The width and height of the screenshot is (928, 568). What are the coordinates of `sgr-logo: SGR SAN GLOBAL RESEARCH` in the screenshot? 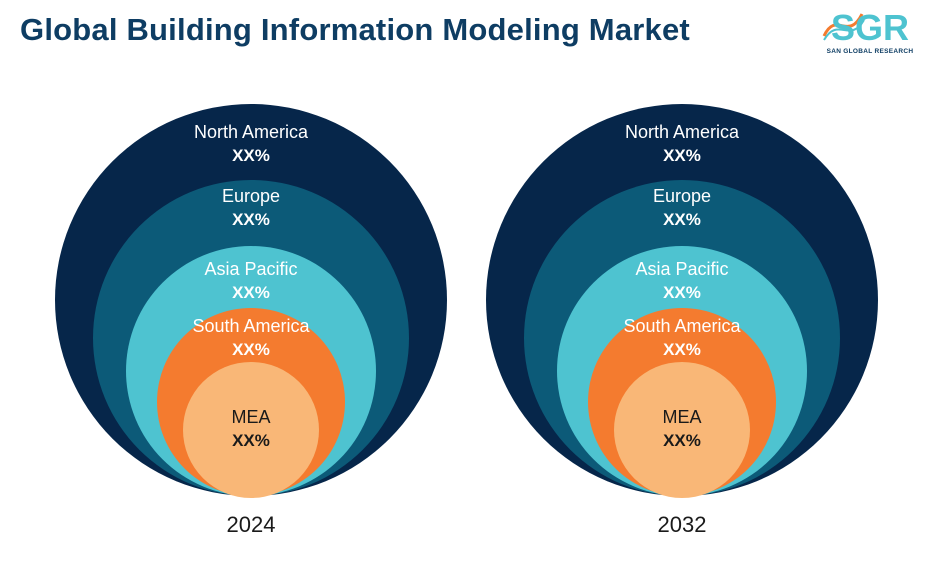 It's located at (870, 32).